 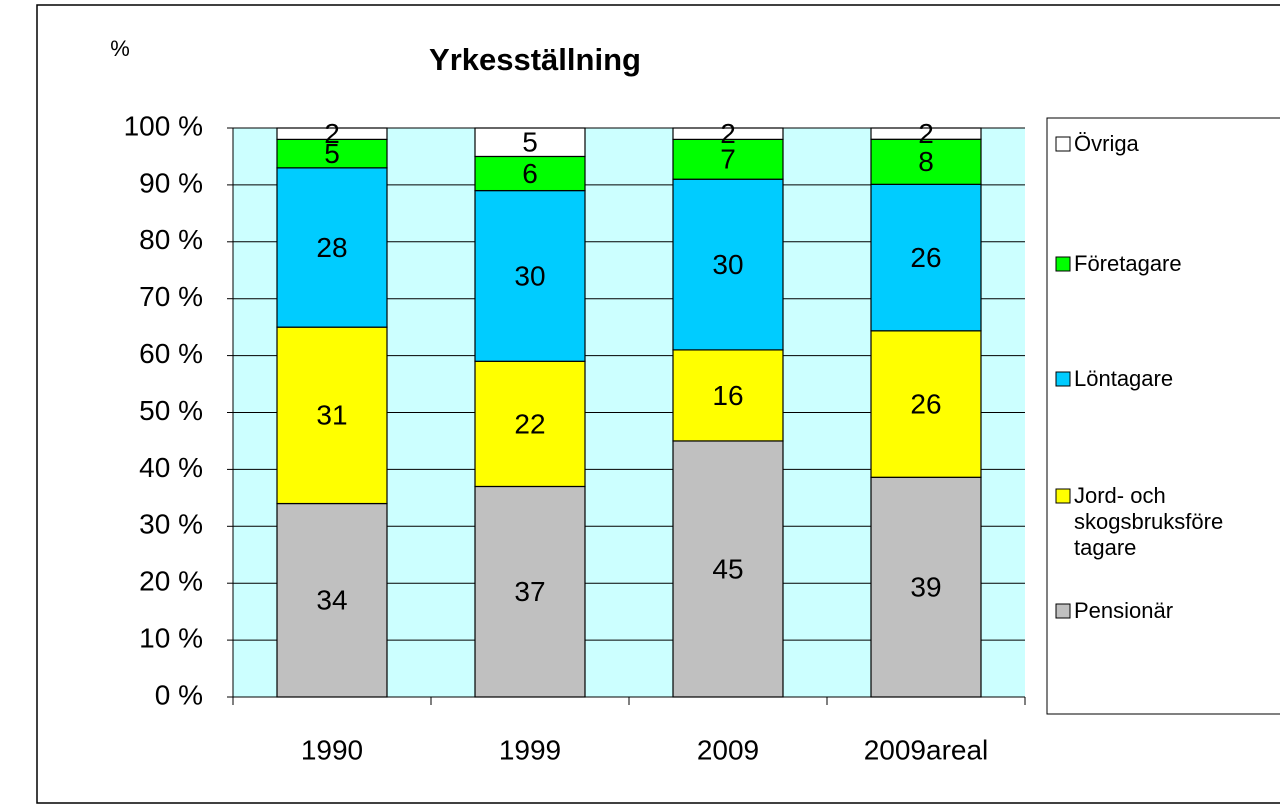 I want to click on legend-label: Övriga, so click(x=1106, y=143).